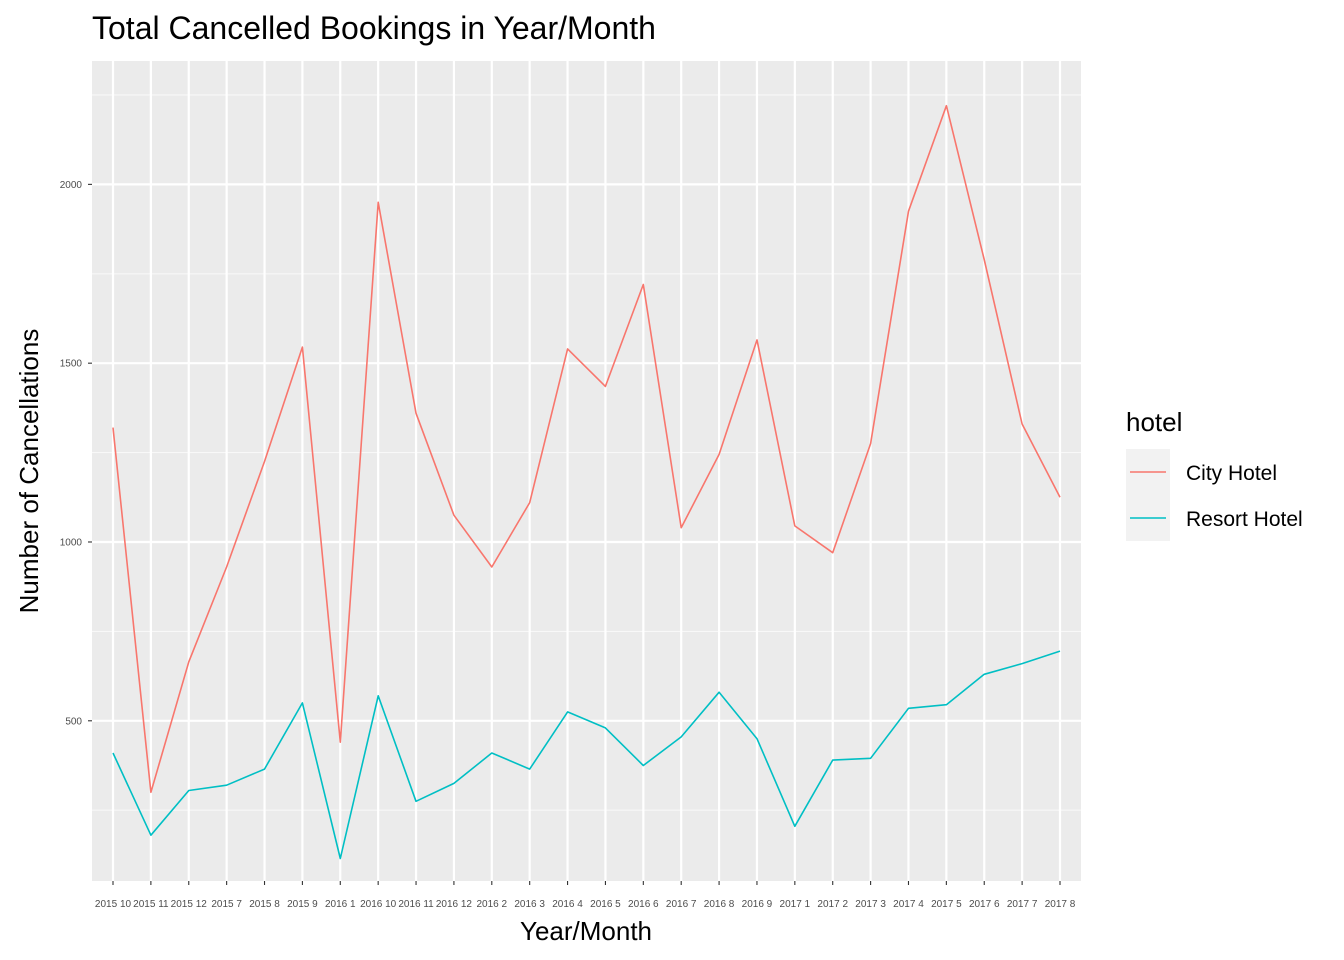  I want to click on chart-title: Total Cancelled Bookings in Year/Month, so click(374, 28).